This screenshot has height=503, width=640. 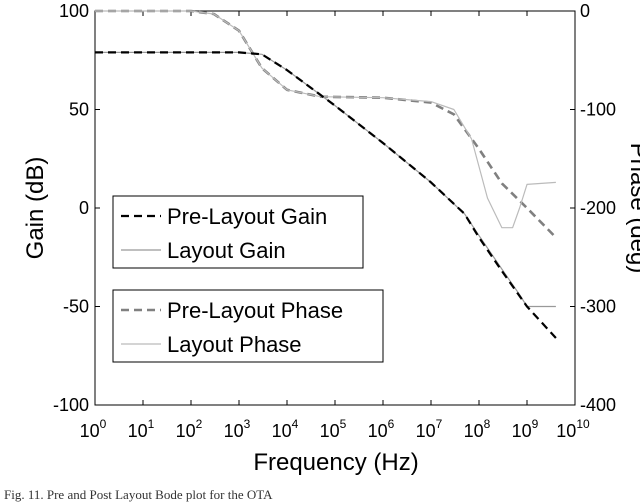 I want to click on x-tick-label: 10², so click(x=189, y=429).